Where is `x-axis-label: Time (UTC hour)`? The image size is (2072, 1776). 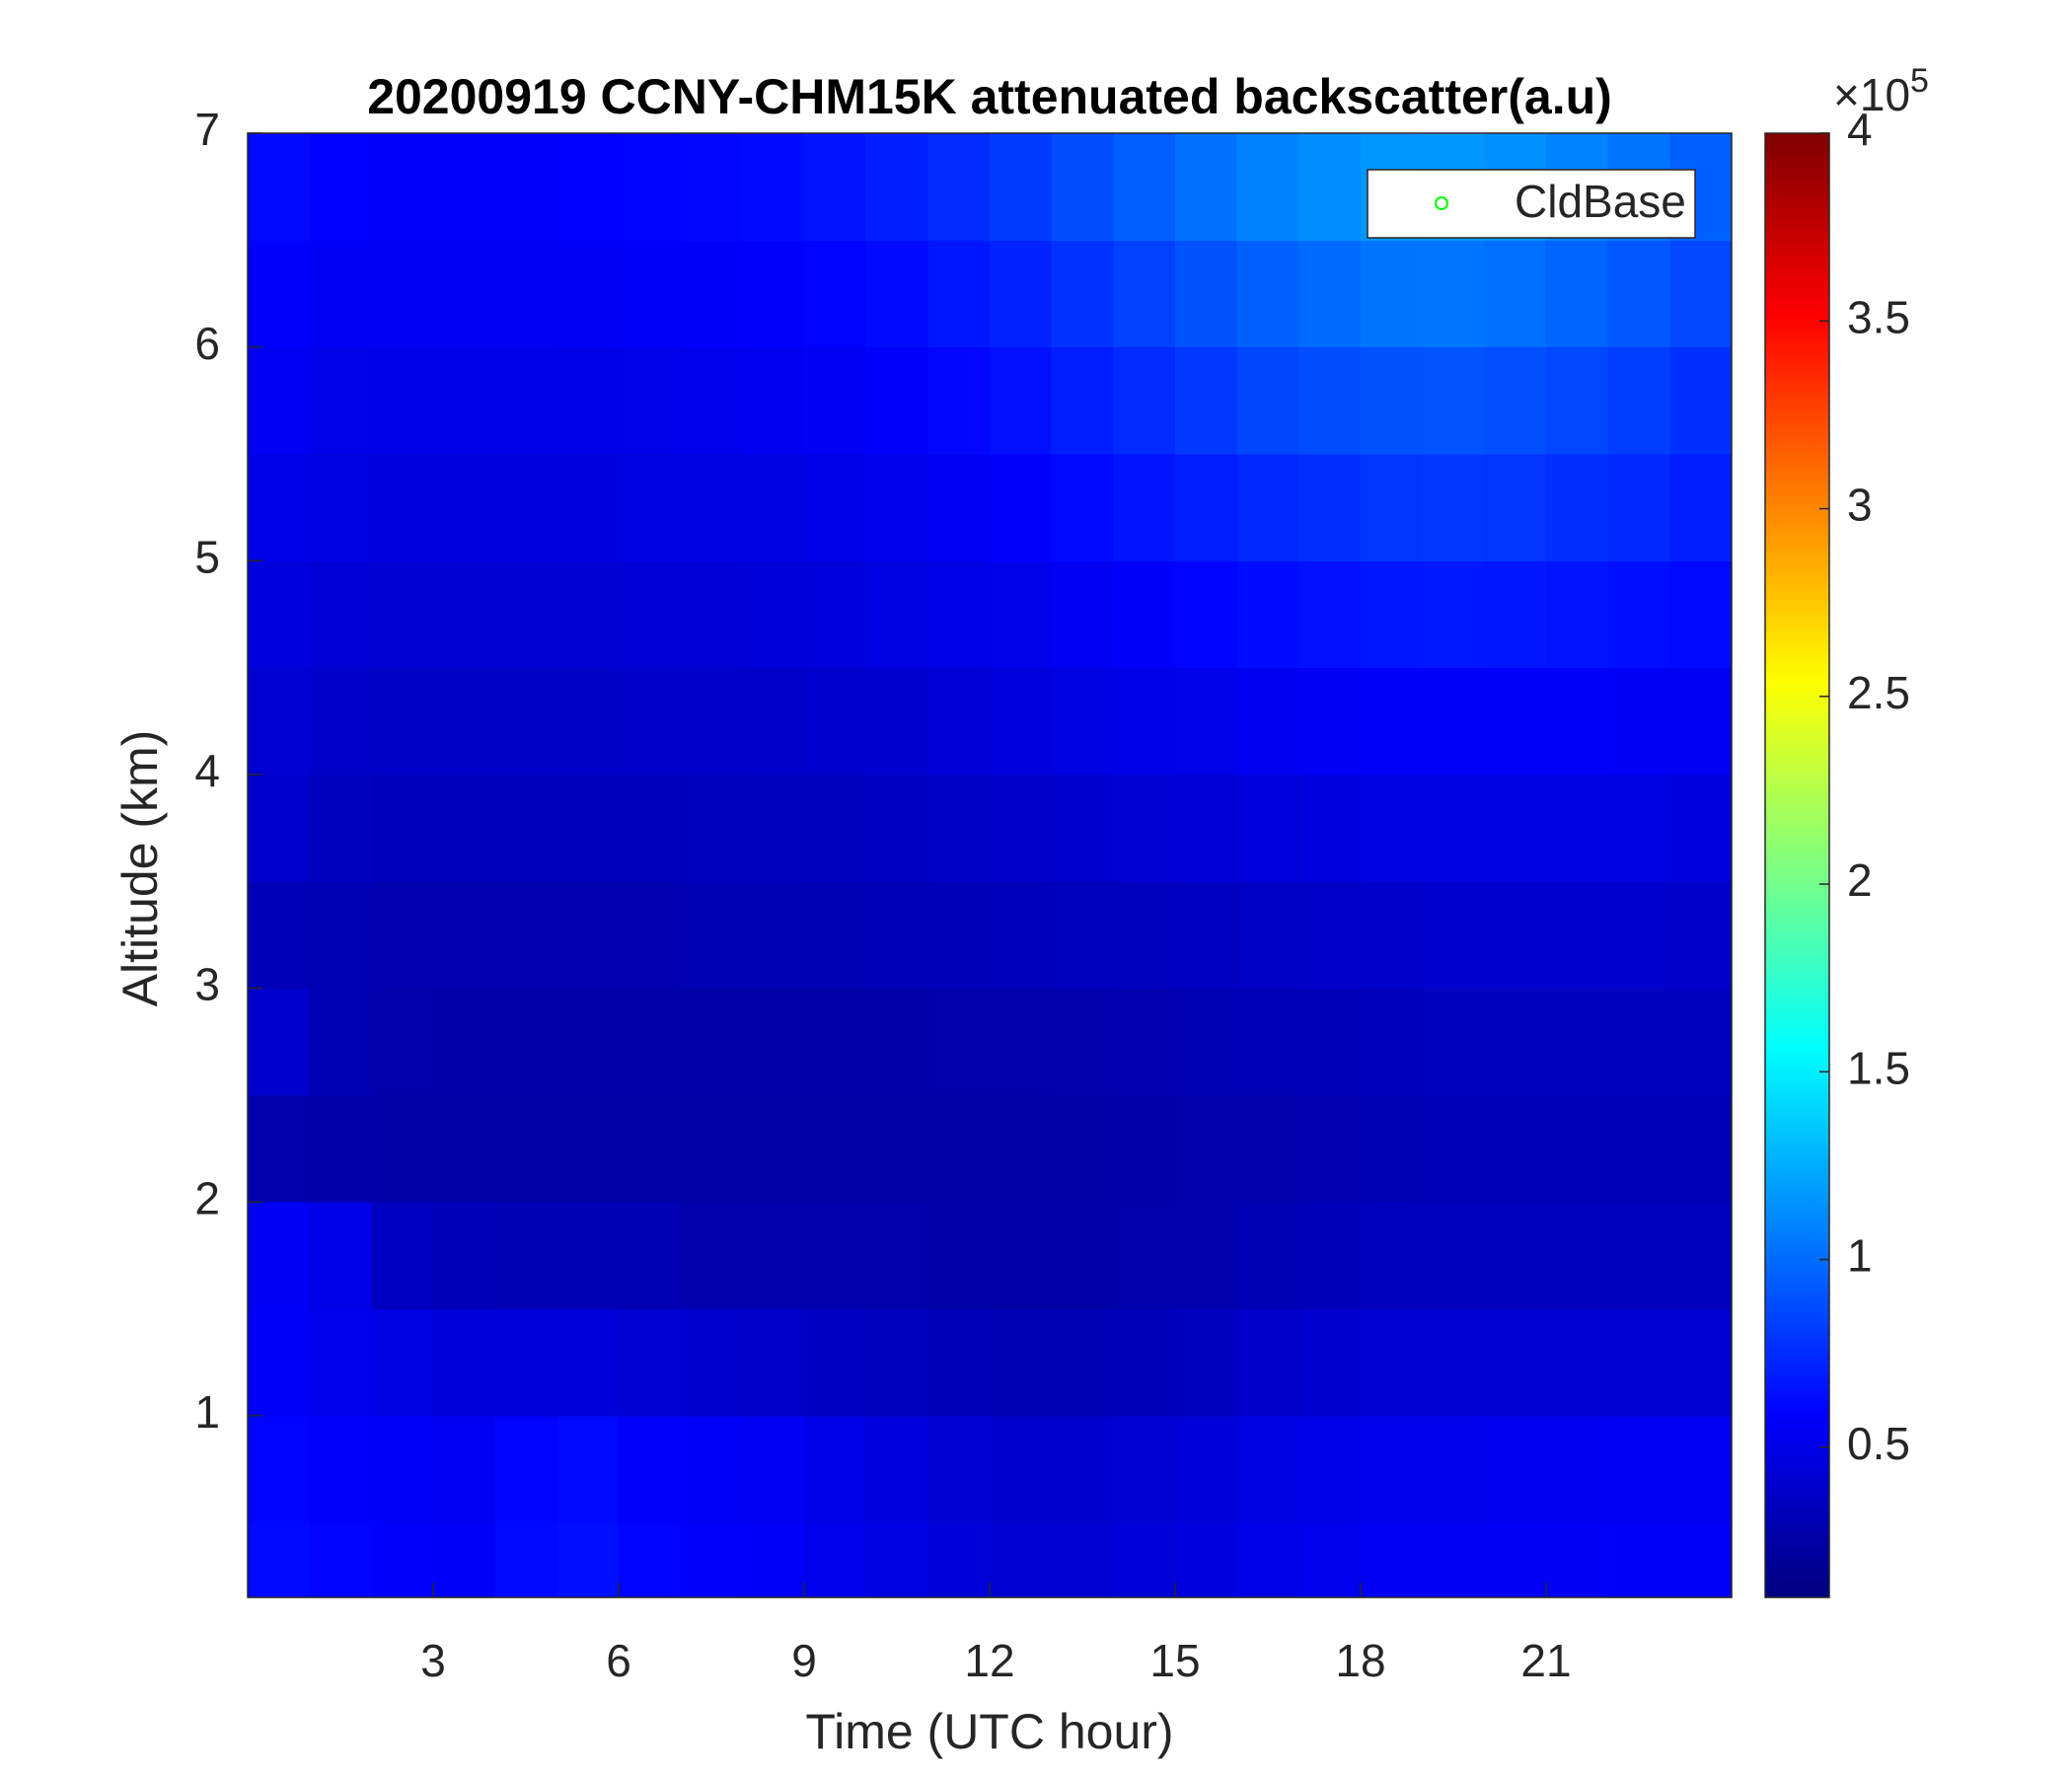 x-axis-label: Time (UTC hour) is located at coordinates (989, 1732).